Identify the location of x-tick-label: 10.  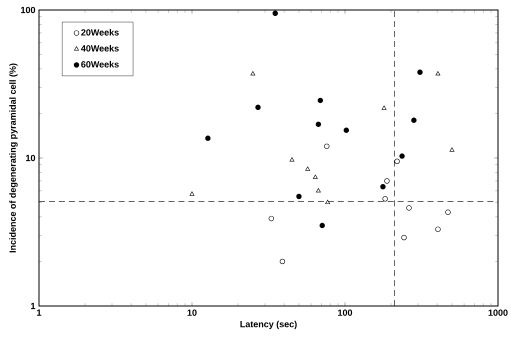
(192, 313).